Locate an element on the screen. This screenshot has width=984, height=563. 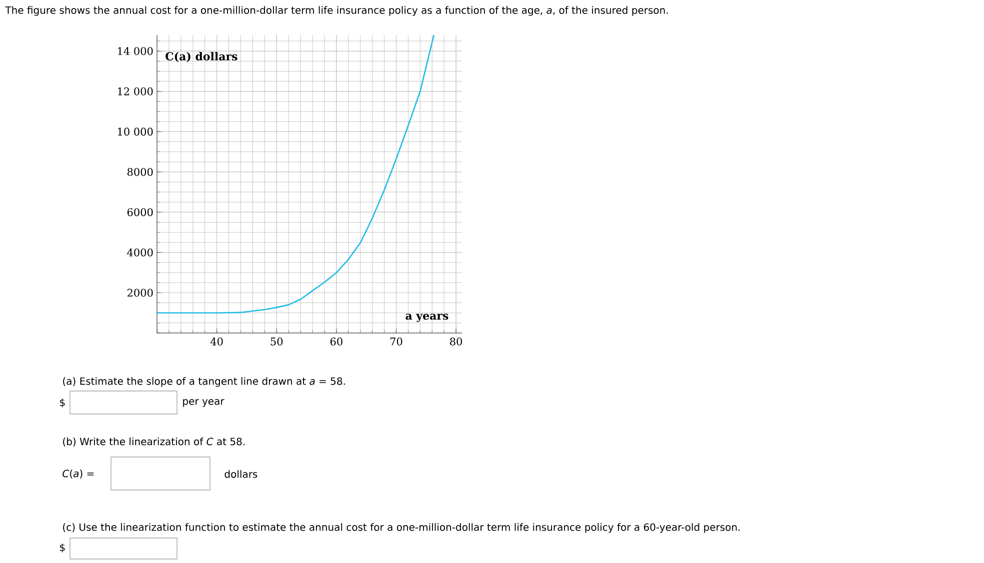
text: C(a) = is located at coordinates (78, 474).